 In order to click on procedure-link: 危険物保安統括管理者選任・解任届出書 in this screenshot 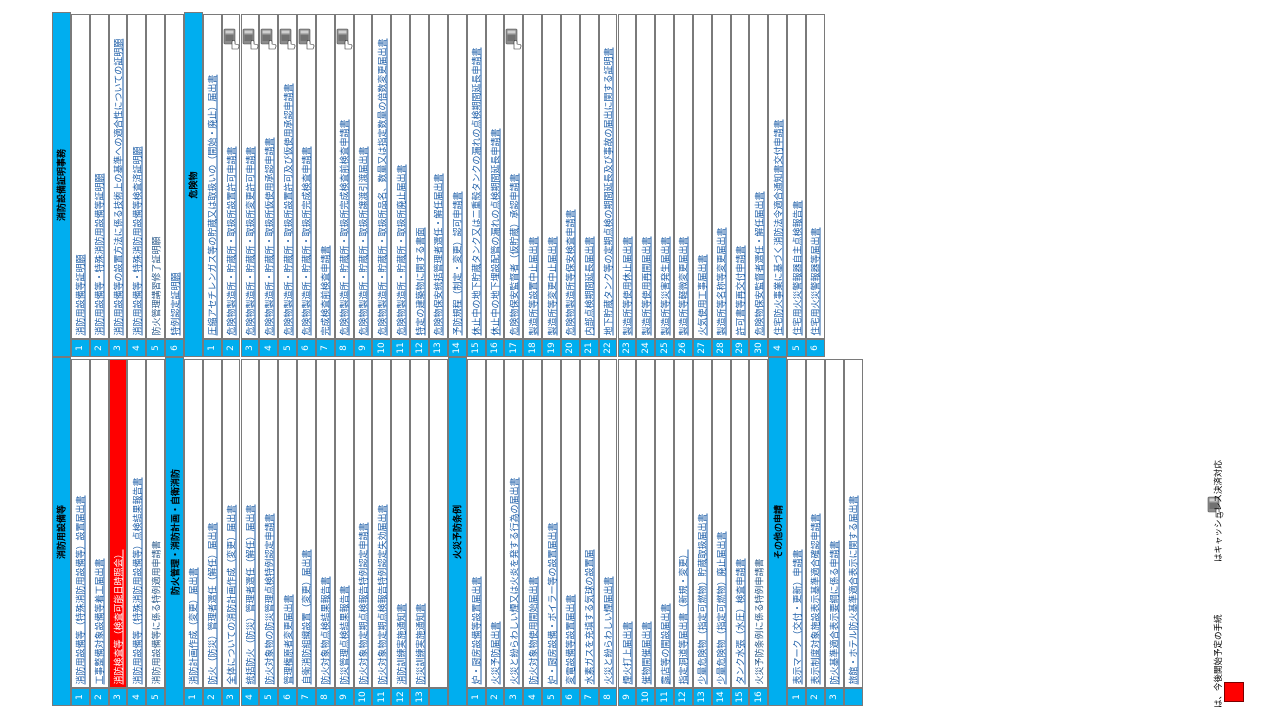, I will do `click(439, 253)`.